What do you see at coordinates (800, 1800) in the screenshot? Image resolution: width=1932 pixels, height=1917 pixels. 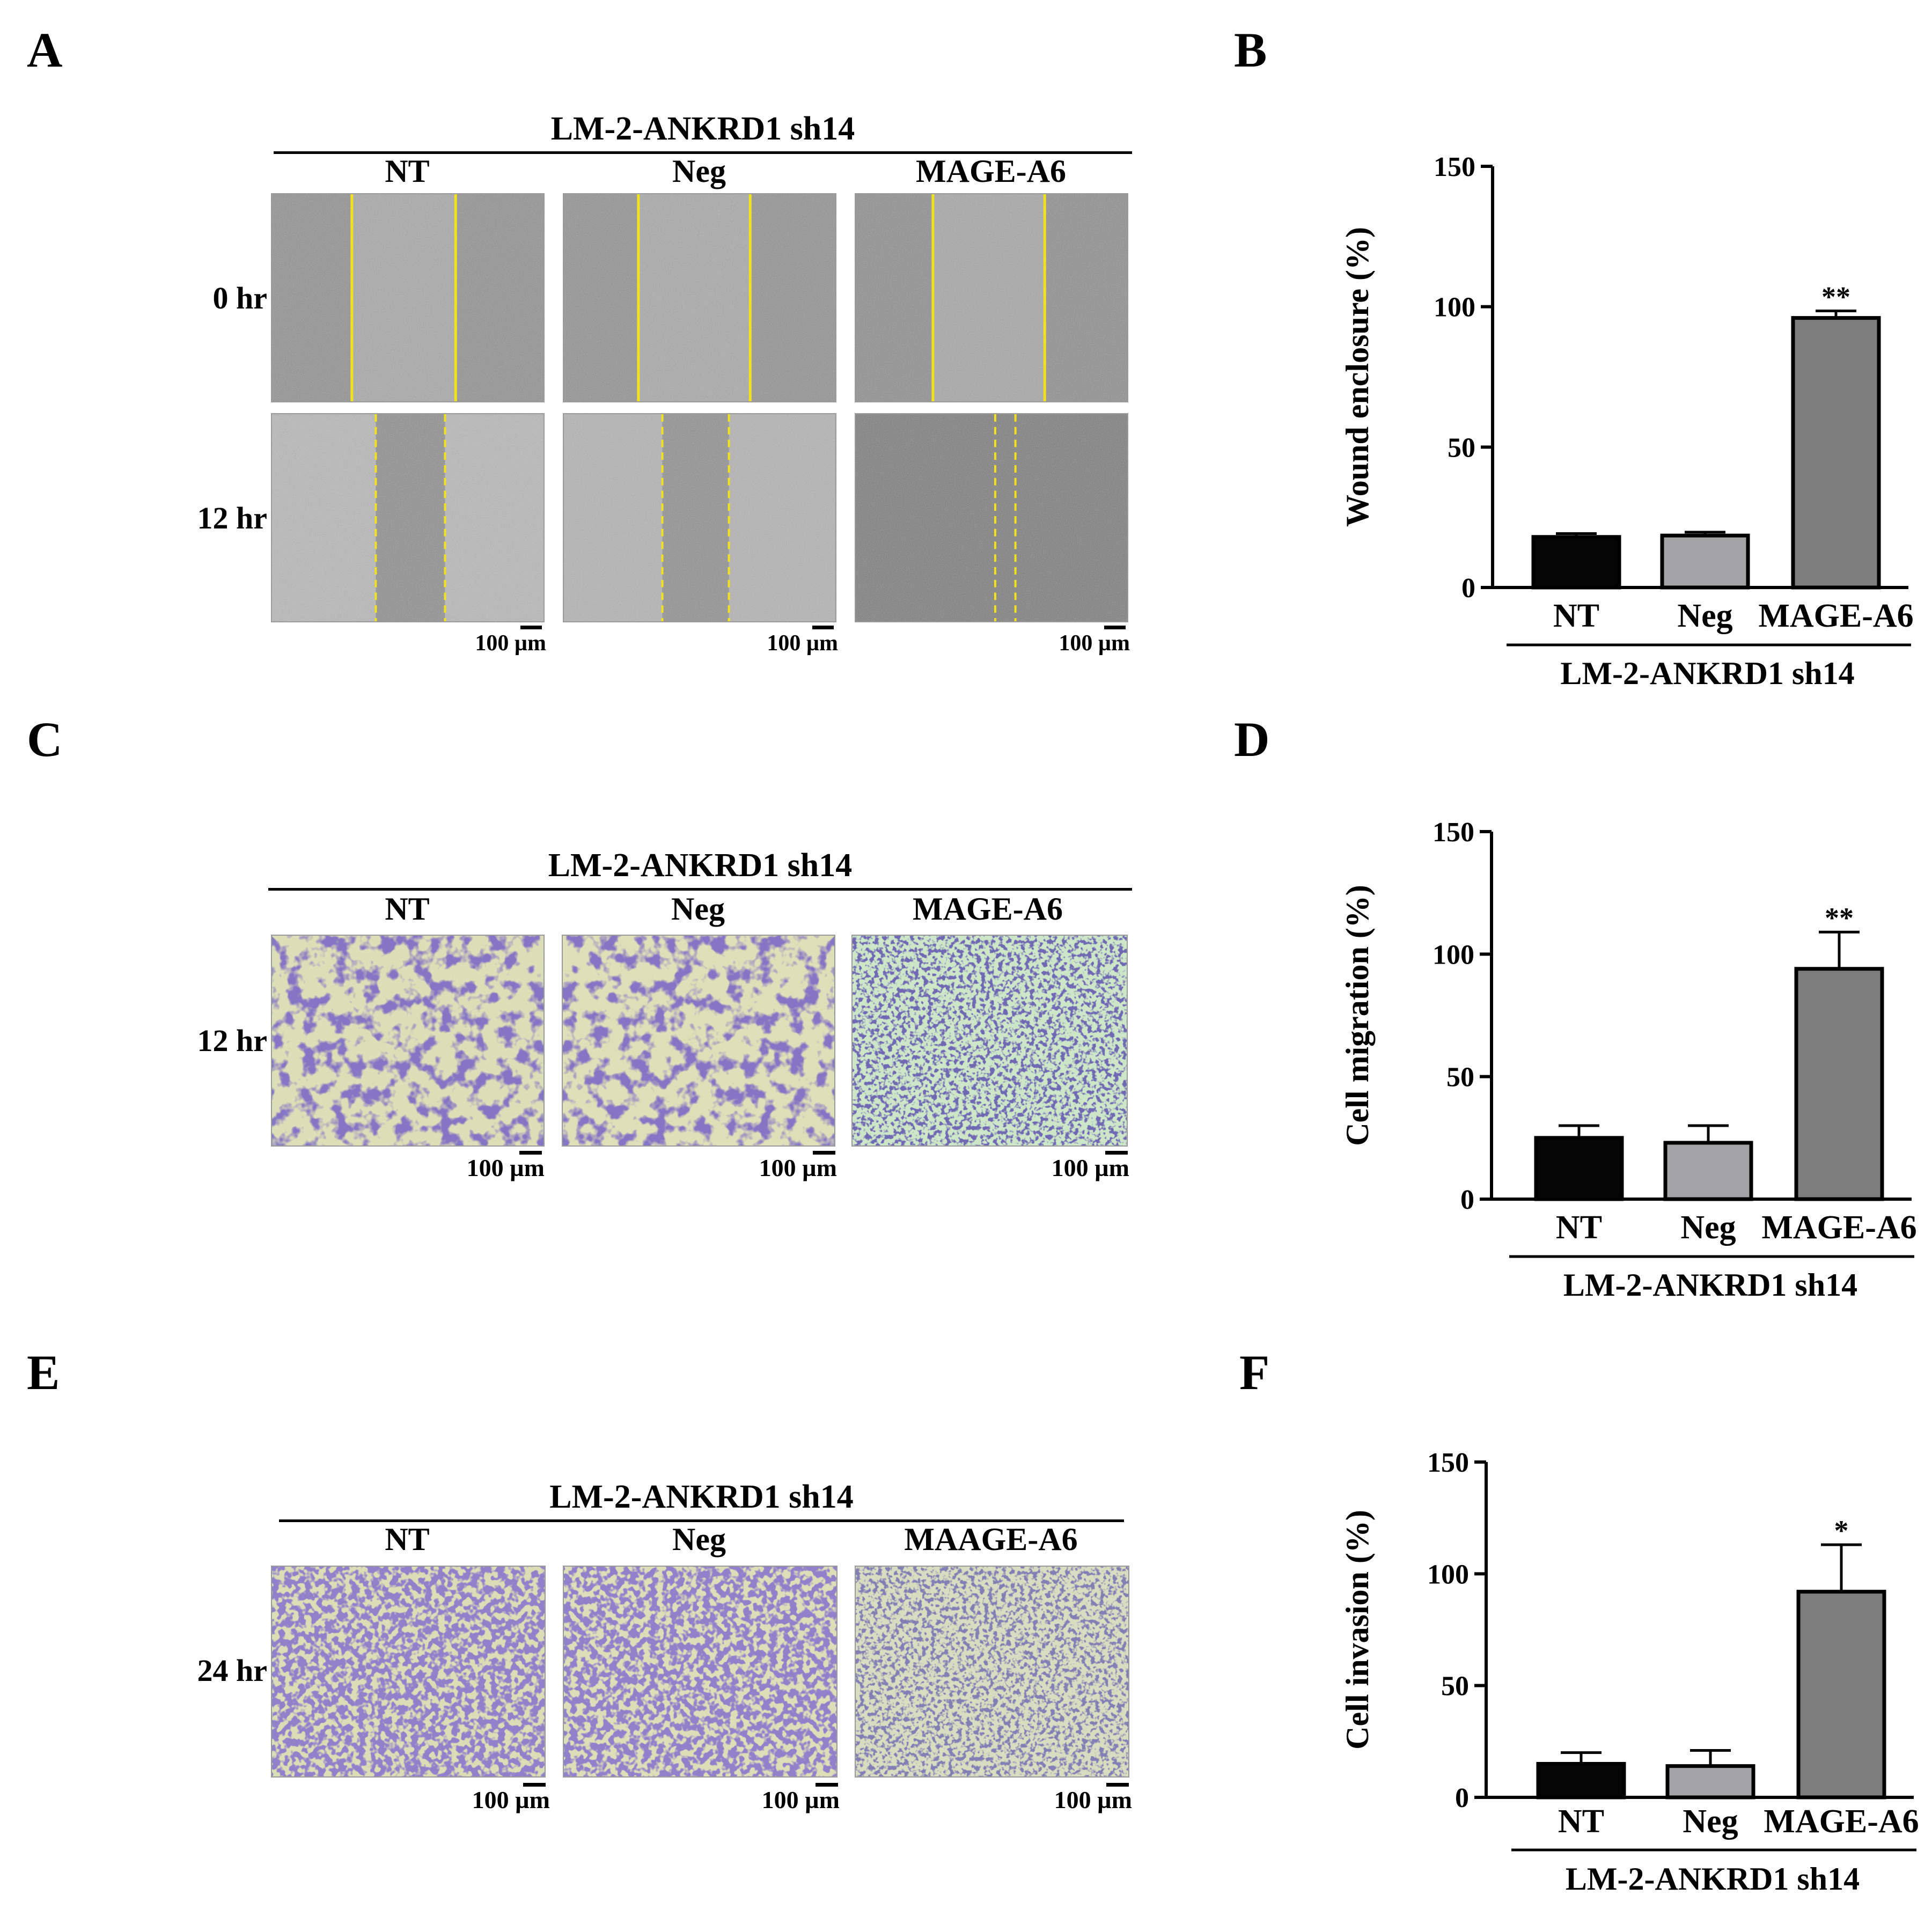 I see `panel-e-scale-label-neg: 100 µm` at bounding box center [800, 1800].